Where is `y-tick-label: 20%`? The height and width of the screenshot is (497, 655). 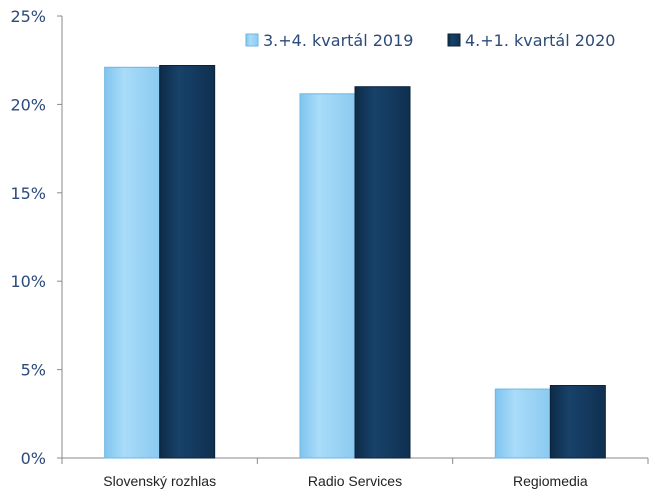
y-tick-label: 20% is located at coordinates (28, 104).